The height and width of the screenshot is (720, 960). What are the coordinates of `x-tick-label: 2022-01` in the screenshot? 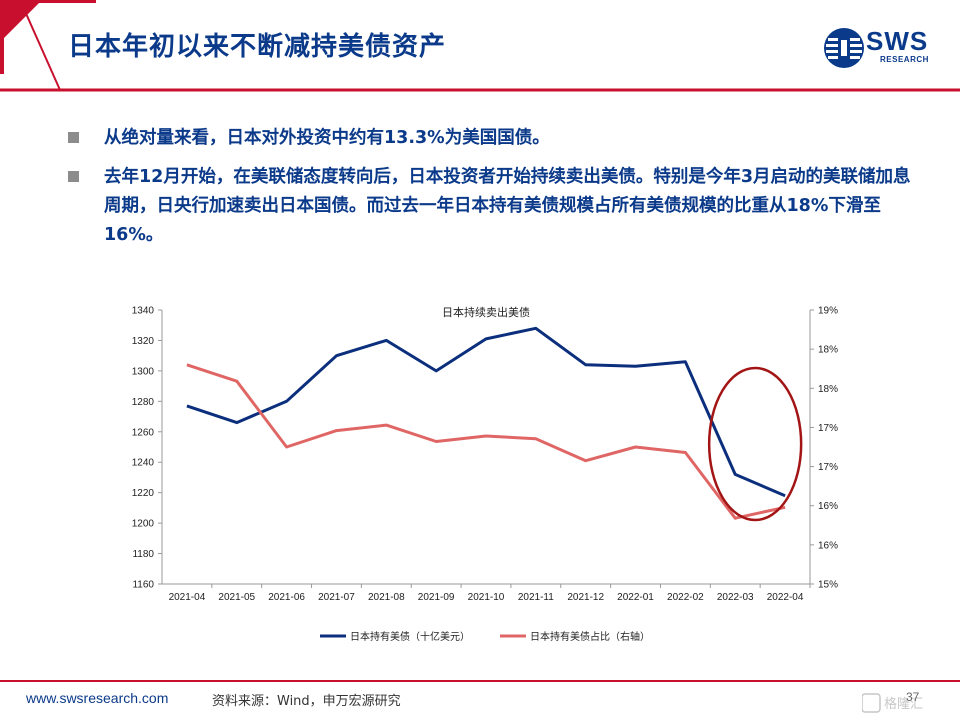 It's located at (635, 597).